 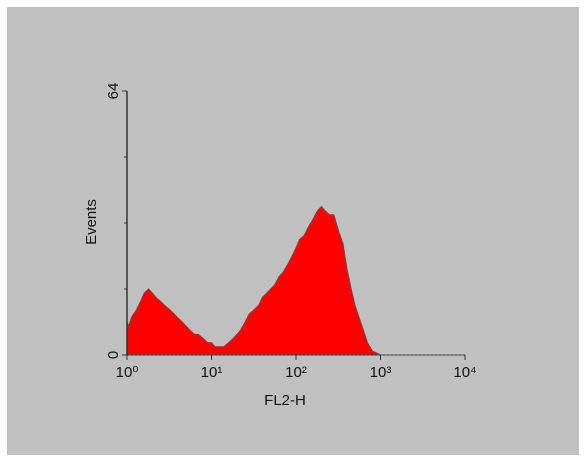 What do you see at coordinates (381, 372) in the screenshot?
I see `x-tick-label: 10³` at bounding box center [381, 372].